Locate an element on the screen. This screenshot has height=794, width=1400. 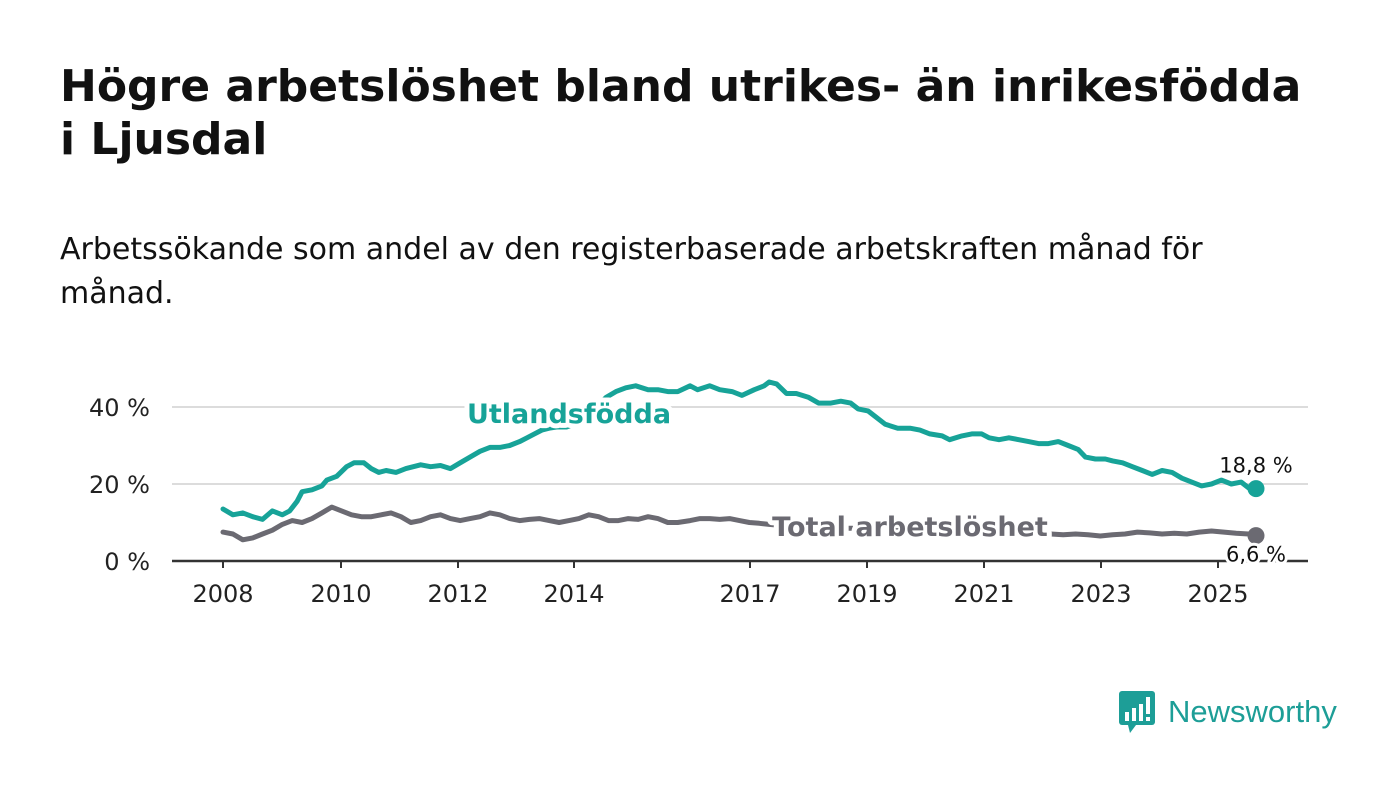
x-tick-label: 2017 is located at coordinates (749, 594).